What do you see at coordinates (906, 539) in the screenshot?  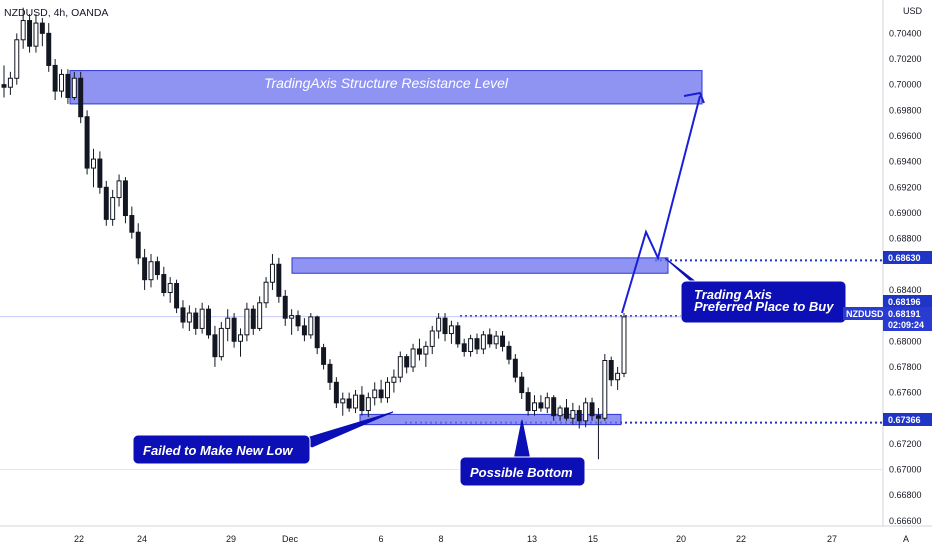 I see `auto-scale-button: A` at bounding box center [906, 539].